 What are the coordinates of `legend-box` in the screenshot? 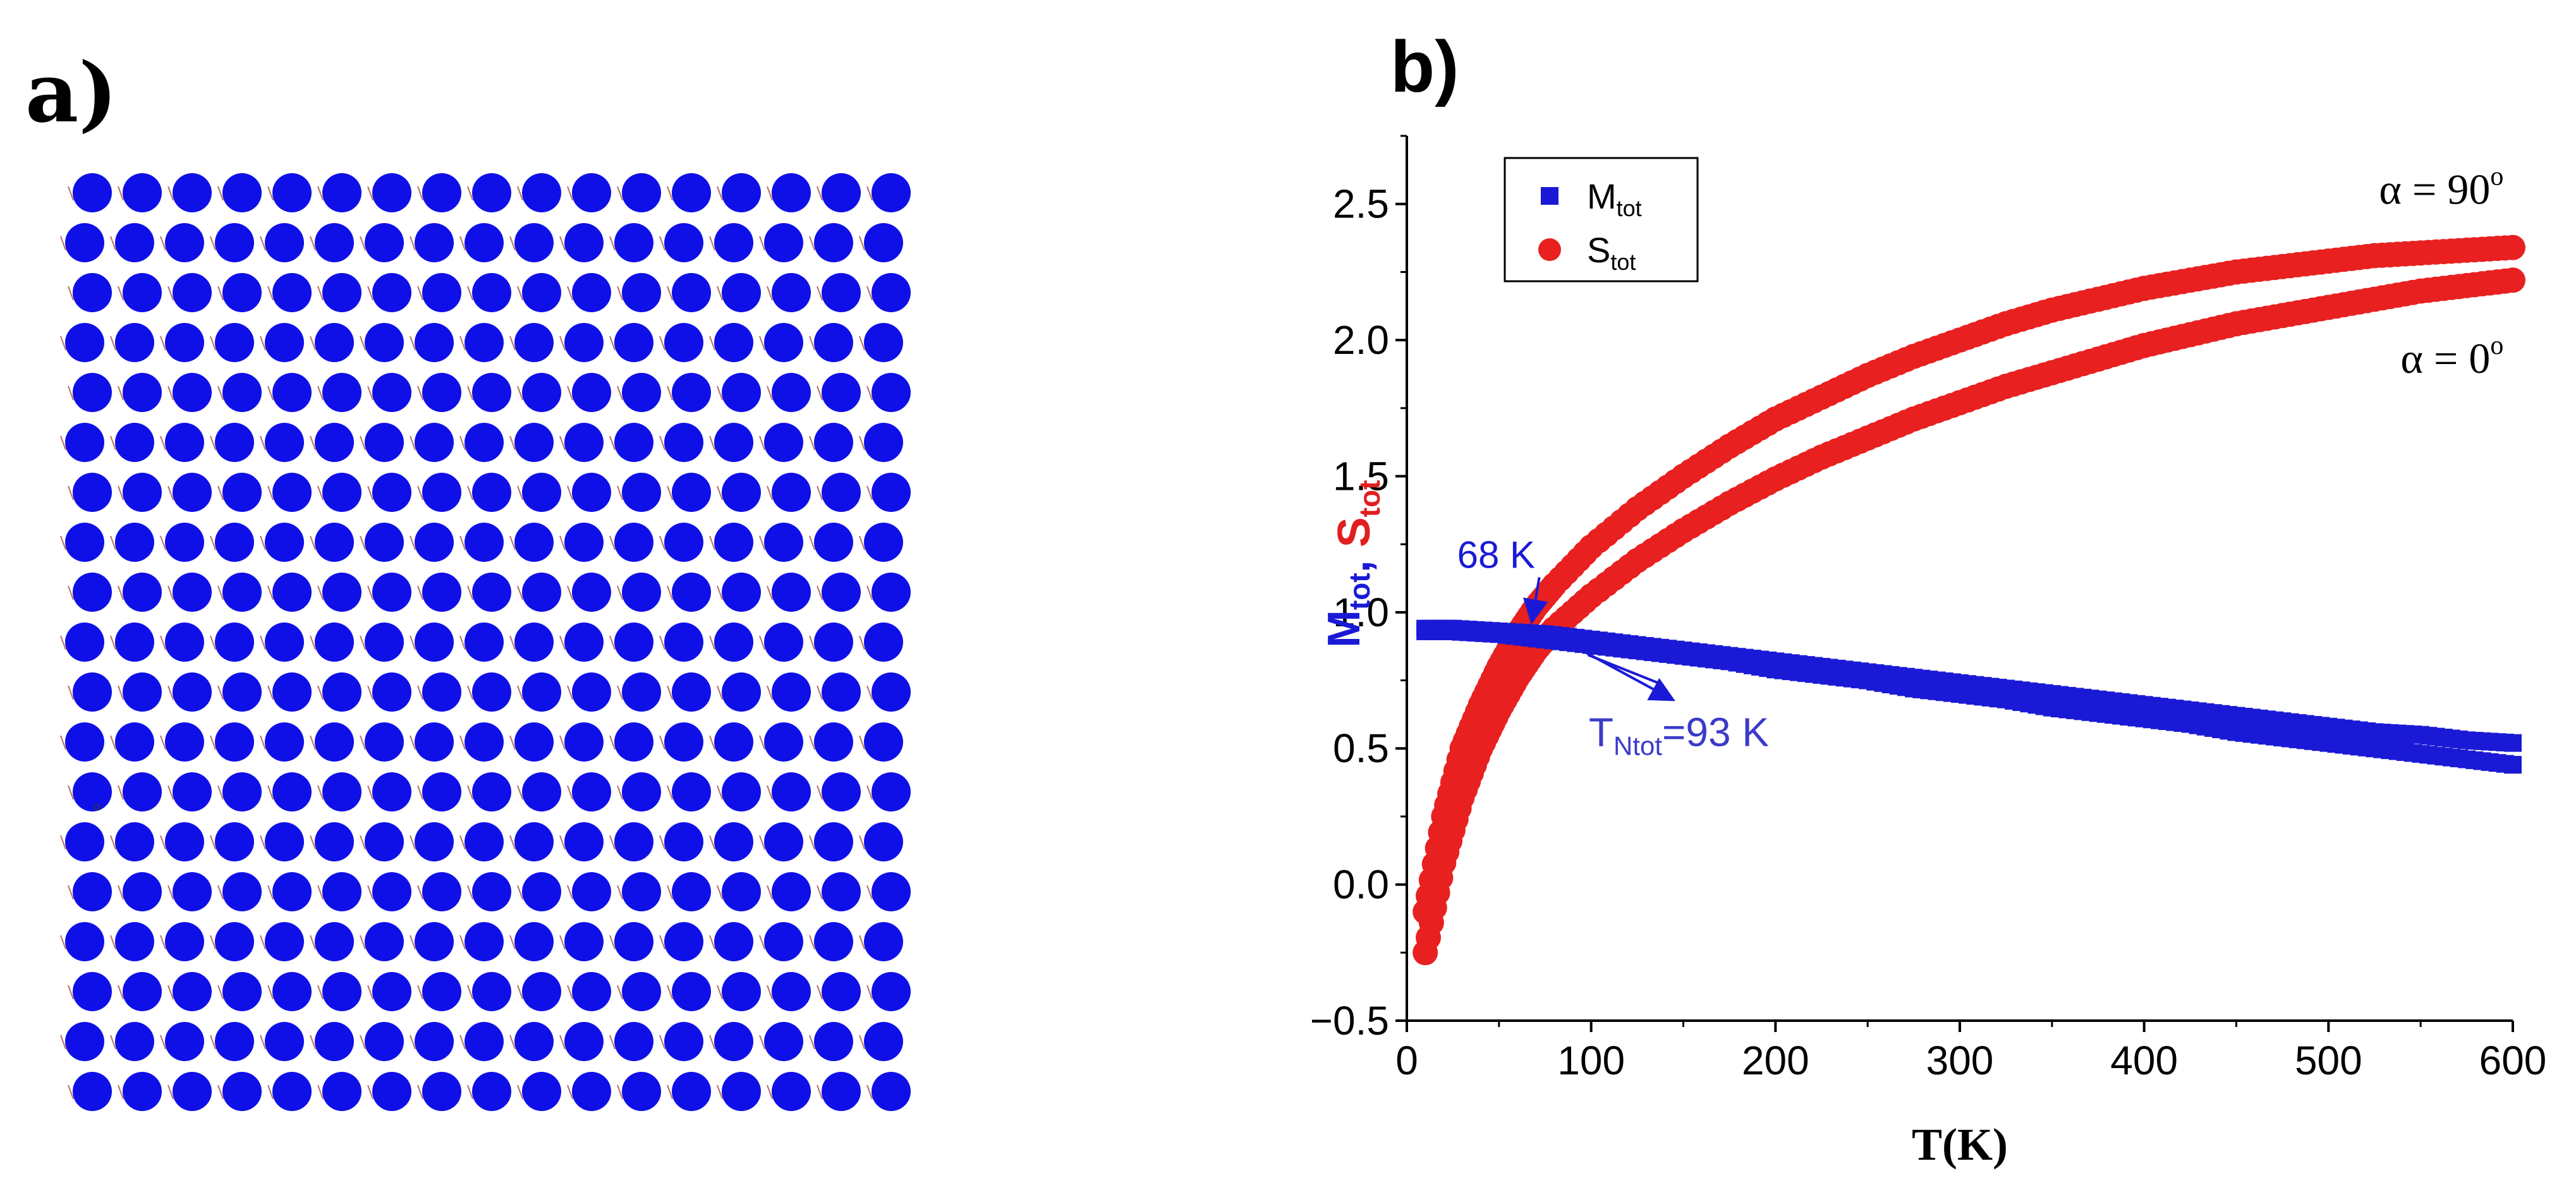 It's located at (1601, 220).